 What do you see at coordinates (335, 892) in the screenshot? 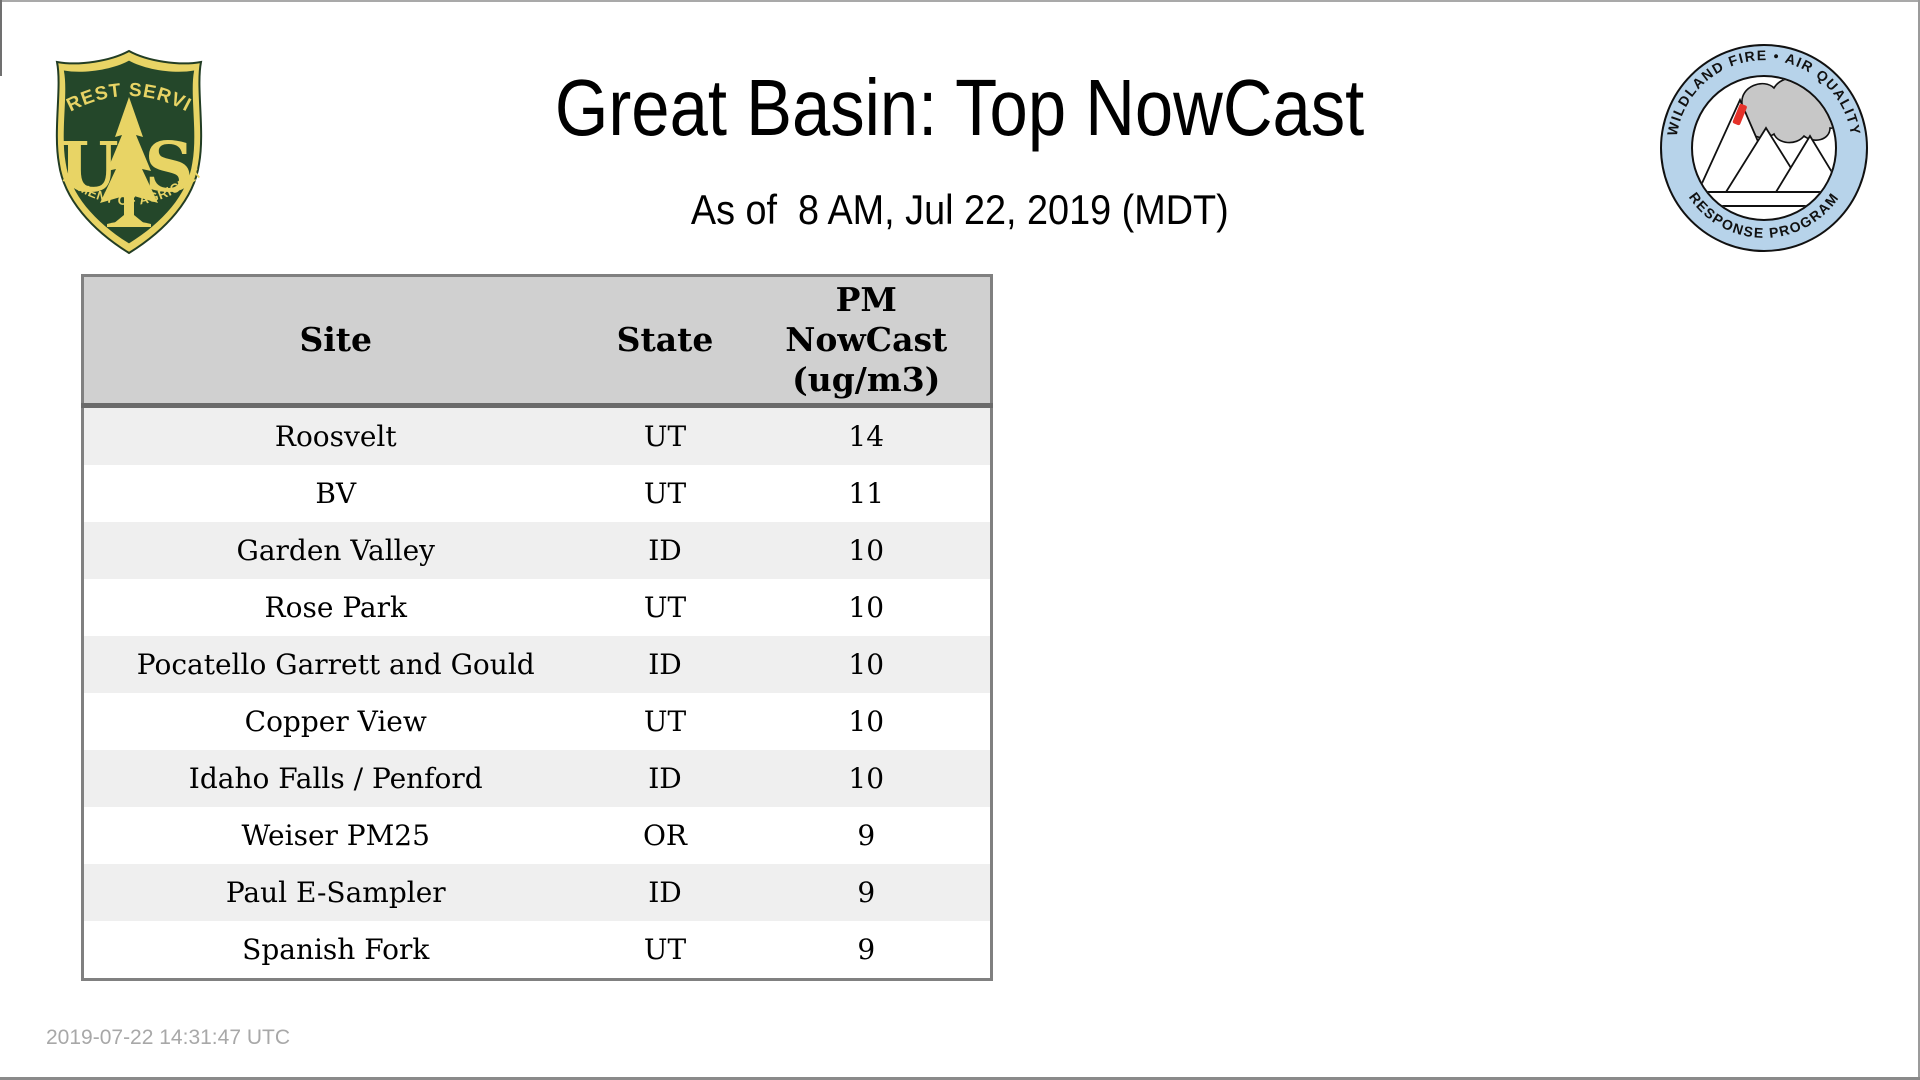
I see `site-cell: Paul E-Sampler` at bounding box center [335, 892].